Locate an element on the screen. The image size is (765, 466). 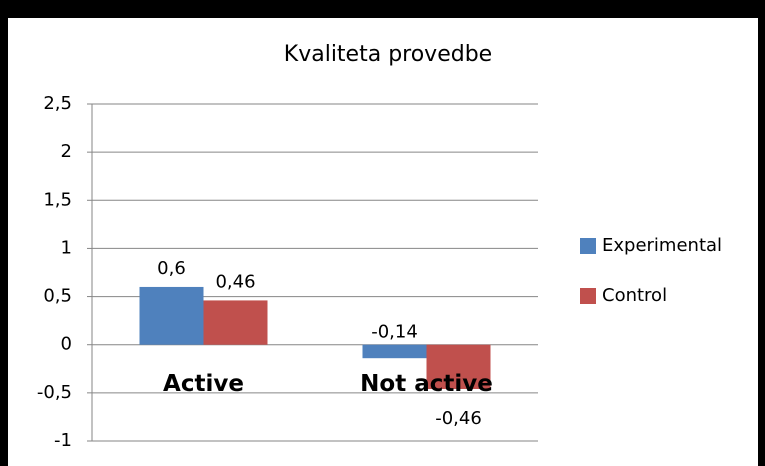
y-tick-label: 2 is located at coordinates (66, 151).